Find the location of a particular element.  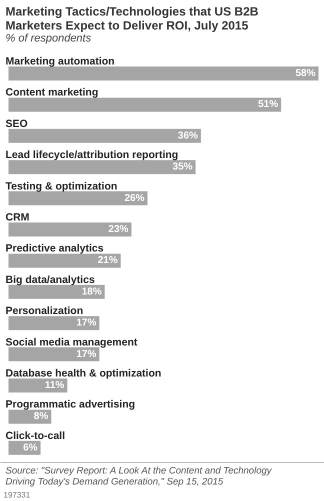

source-note: Source: "Survey Report: A Look At the Content and Technology Driving Today's Demand Generation," Sep 15, 2015 is located at coordinates (139, 477).